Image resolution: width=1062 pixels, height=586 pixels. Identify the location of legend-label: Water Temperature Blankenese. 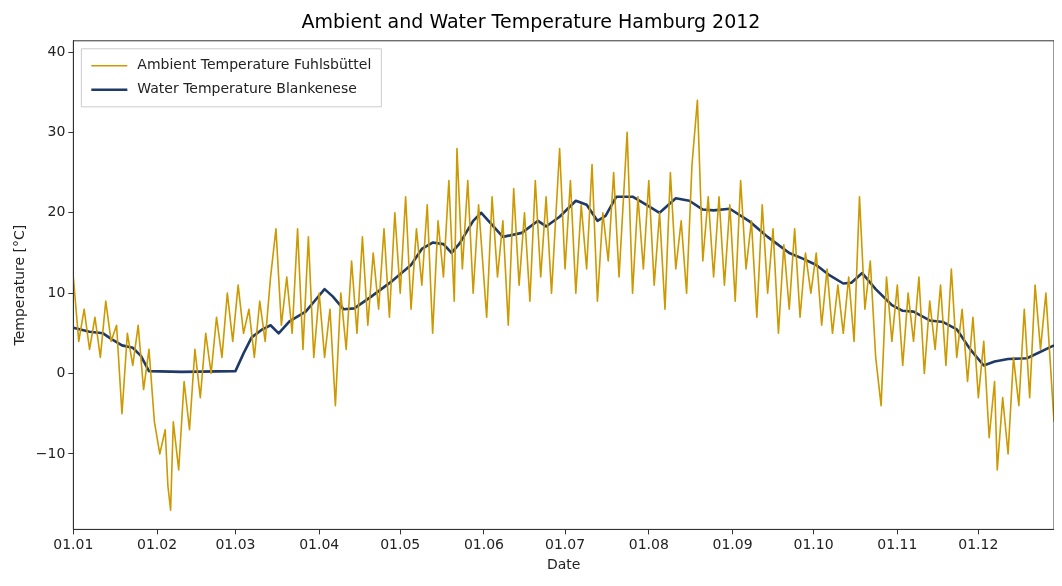
(247, 88).